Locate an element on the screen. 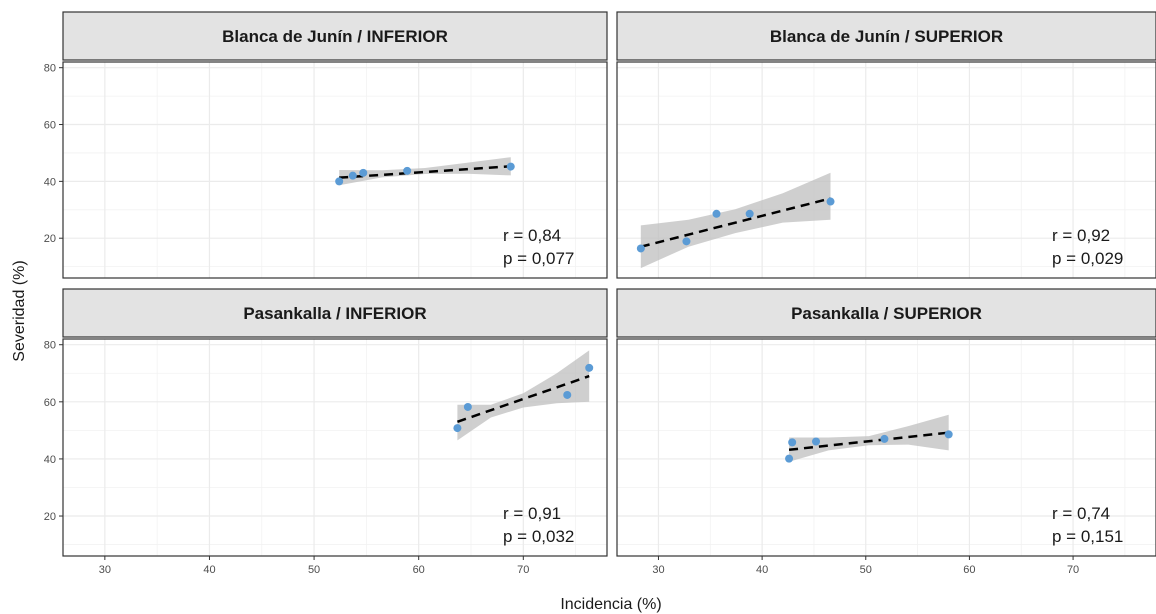  p-value-label: p = 0,029 is located at coordinates (1087, 258).